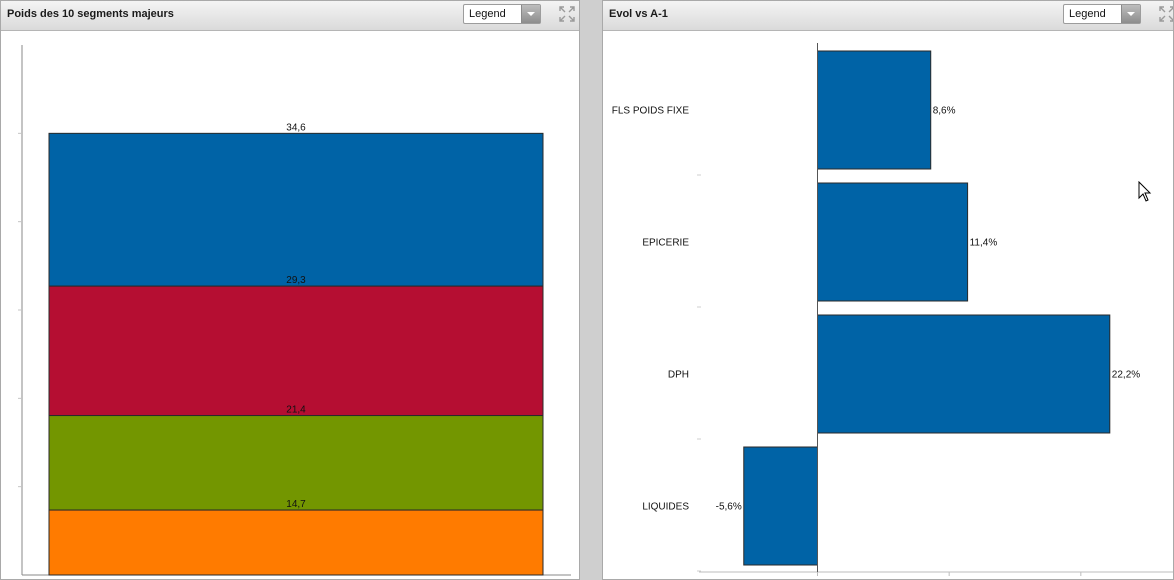 The image size is (1174, 580). What do you see at coordinates (729, 507) in the screenshot?
I see `data-label: -5,6%` at bounding box center [729, 507].